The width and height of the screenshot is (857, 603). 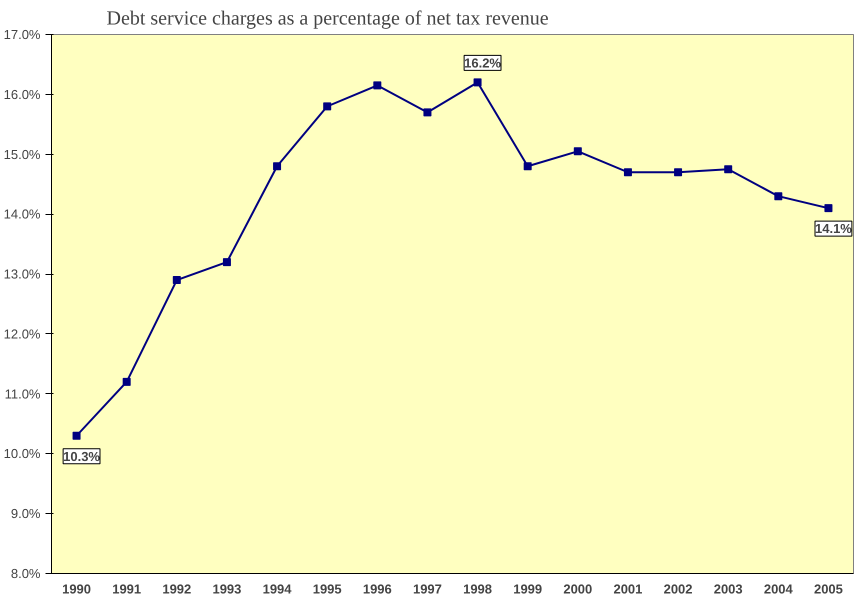 What do you see at coordinates (22, 214) in the screenshot?
I see `y-tick-label: 14.0%` at bounding box center [22, 214].